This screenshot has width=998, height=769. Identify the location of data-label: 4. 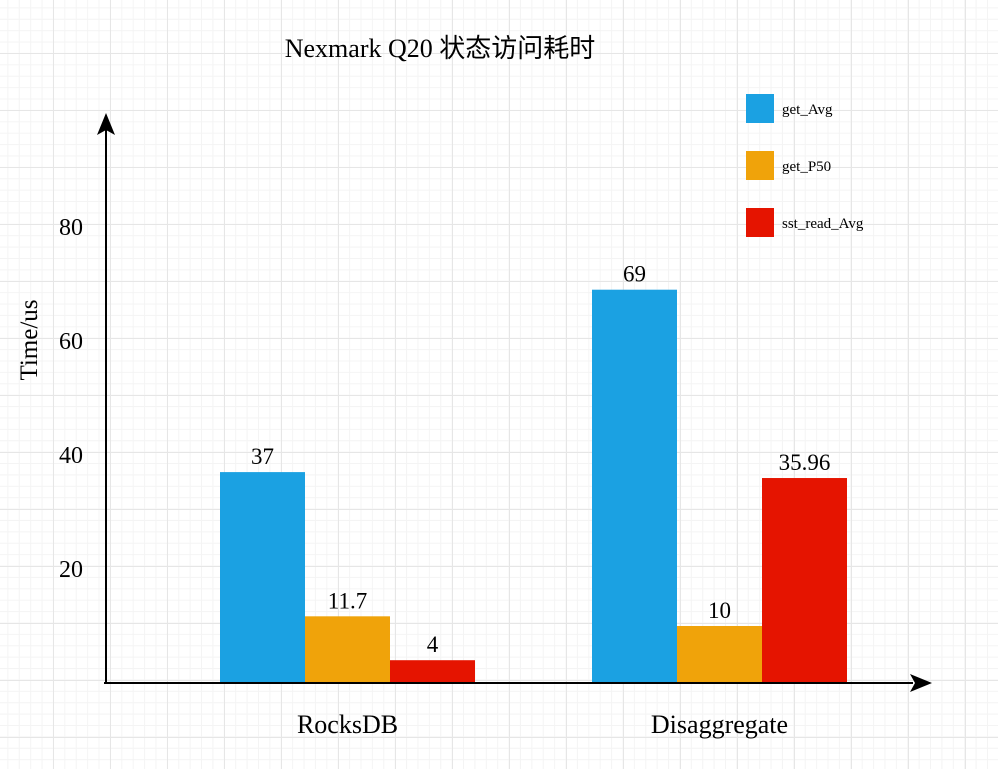
(433, 644).